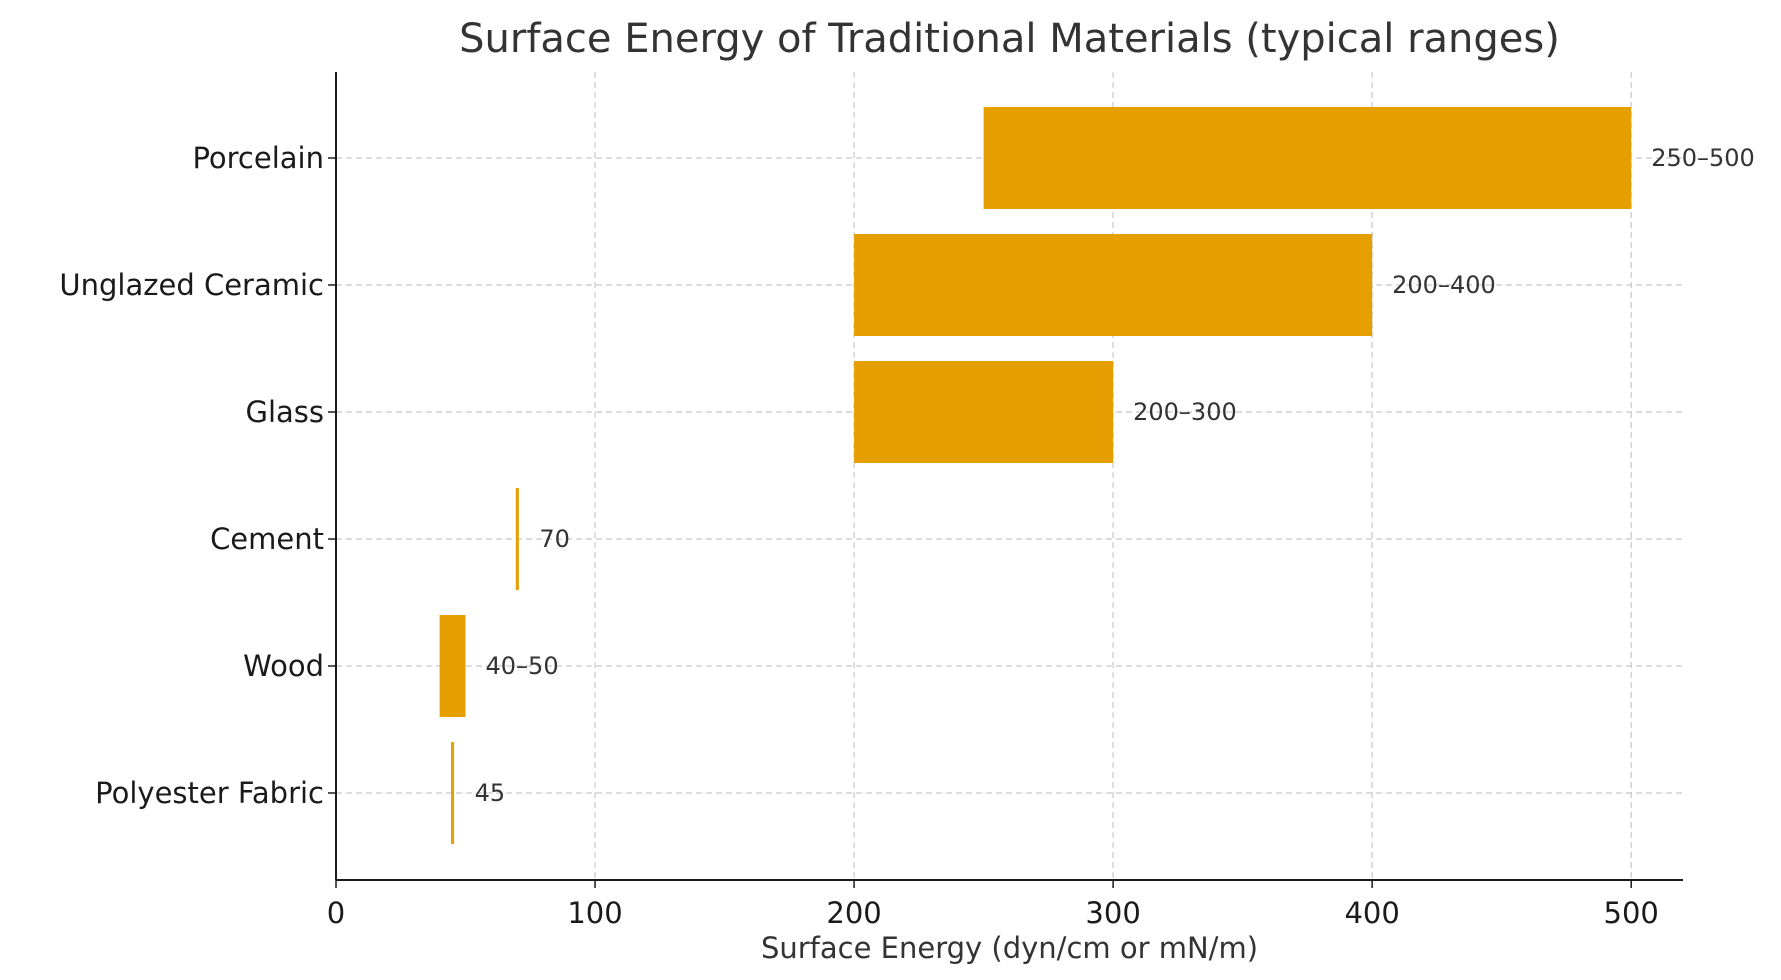 The height and width of the screenshot is (980, 1781). Describe the element at coordinates (1307, 158) in the screenshot. I see `bar-porcelain` at that location.